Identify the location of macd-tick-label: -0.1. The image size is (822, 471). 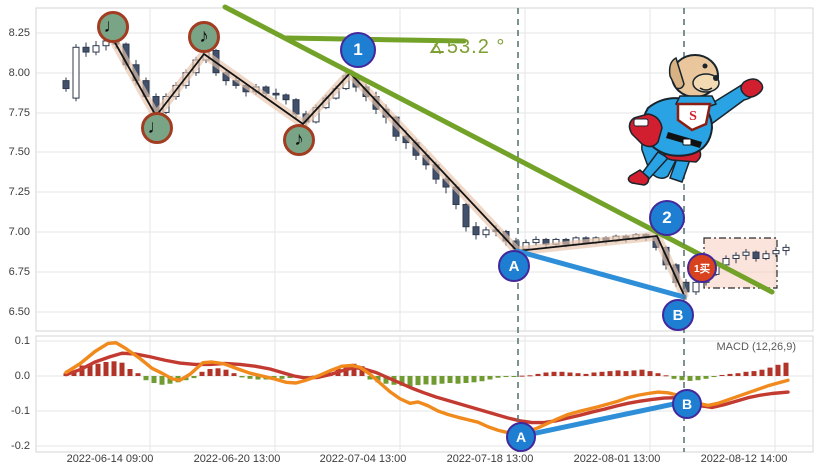
(20, 411).